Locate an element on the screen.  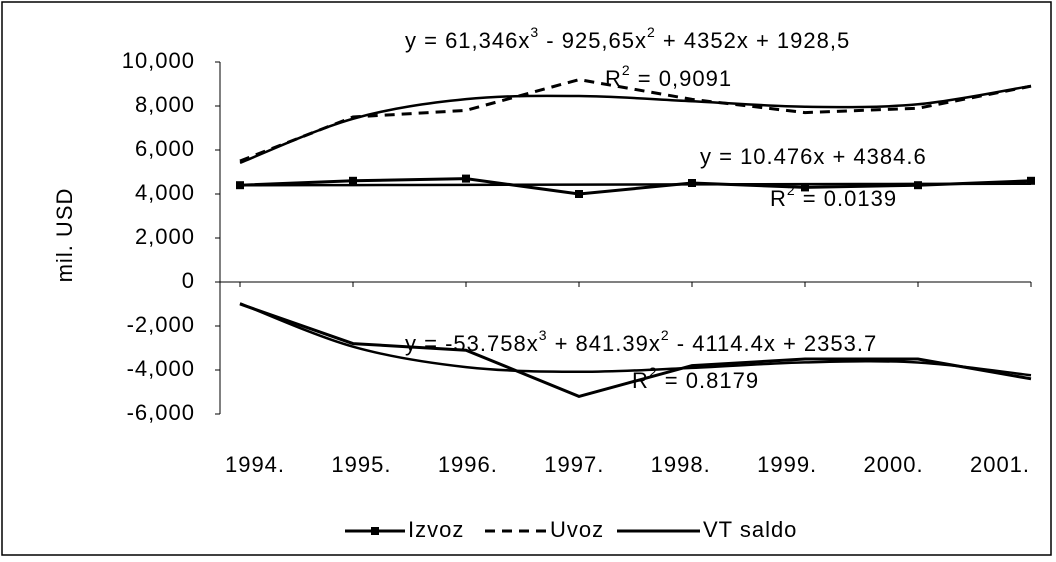
x-tick-label: 1996. is located at coordinates (468, 464).